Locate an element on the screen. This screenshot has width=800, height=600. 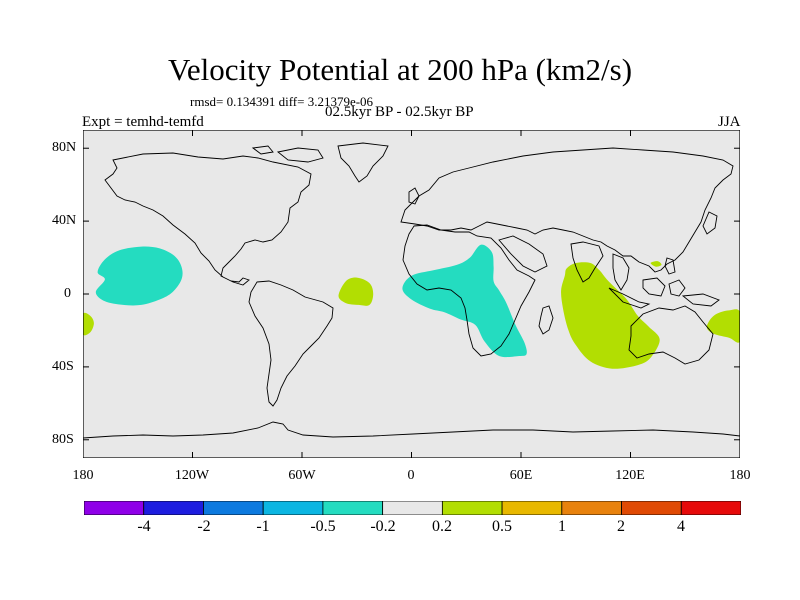
y-tick-label-40n: 40N is located at coordinates (64, 220).